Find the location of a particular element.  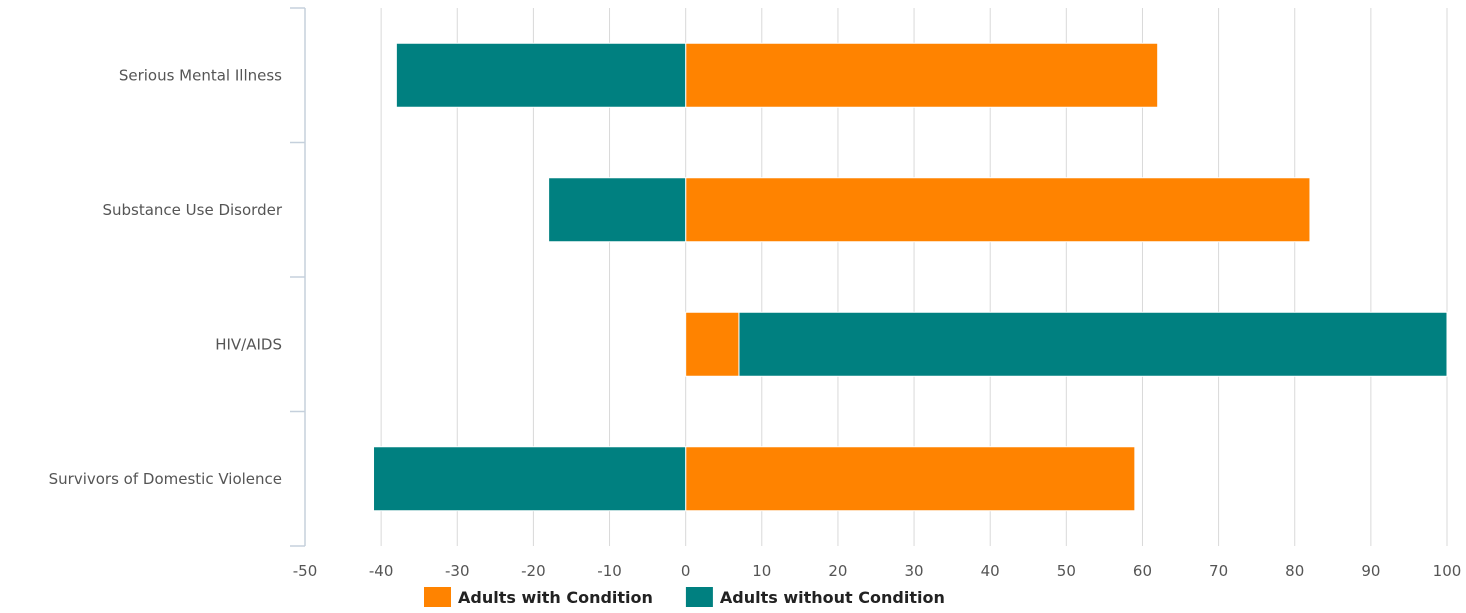

x-tick-label: -40 is located at coordinates (381, 571).